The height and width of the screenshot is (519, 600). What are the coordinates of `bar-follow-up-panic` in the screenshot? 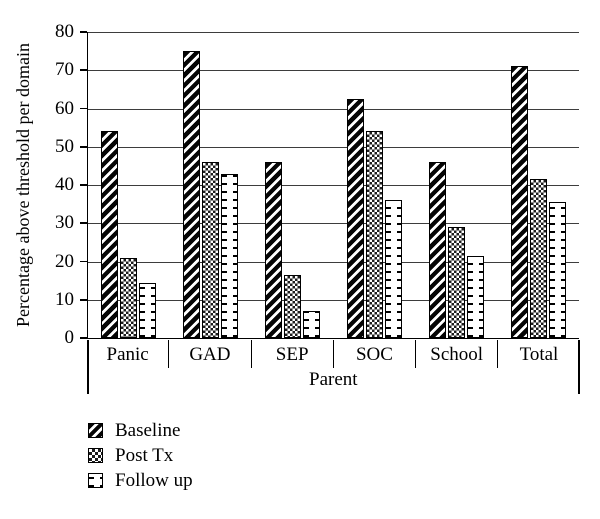 It's located at (148, 310).